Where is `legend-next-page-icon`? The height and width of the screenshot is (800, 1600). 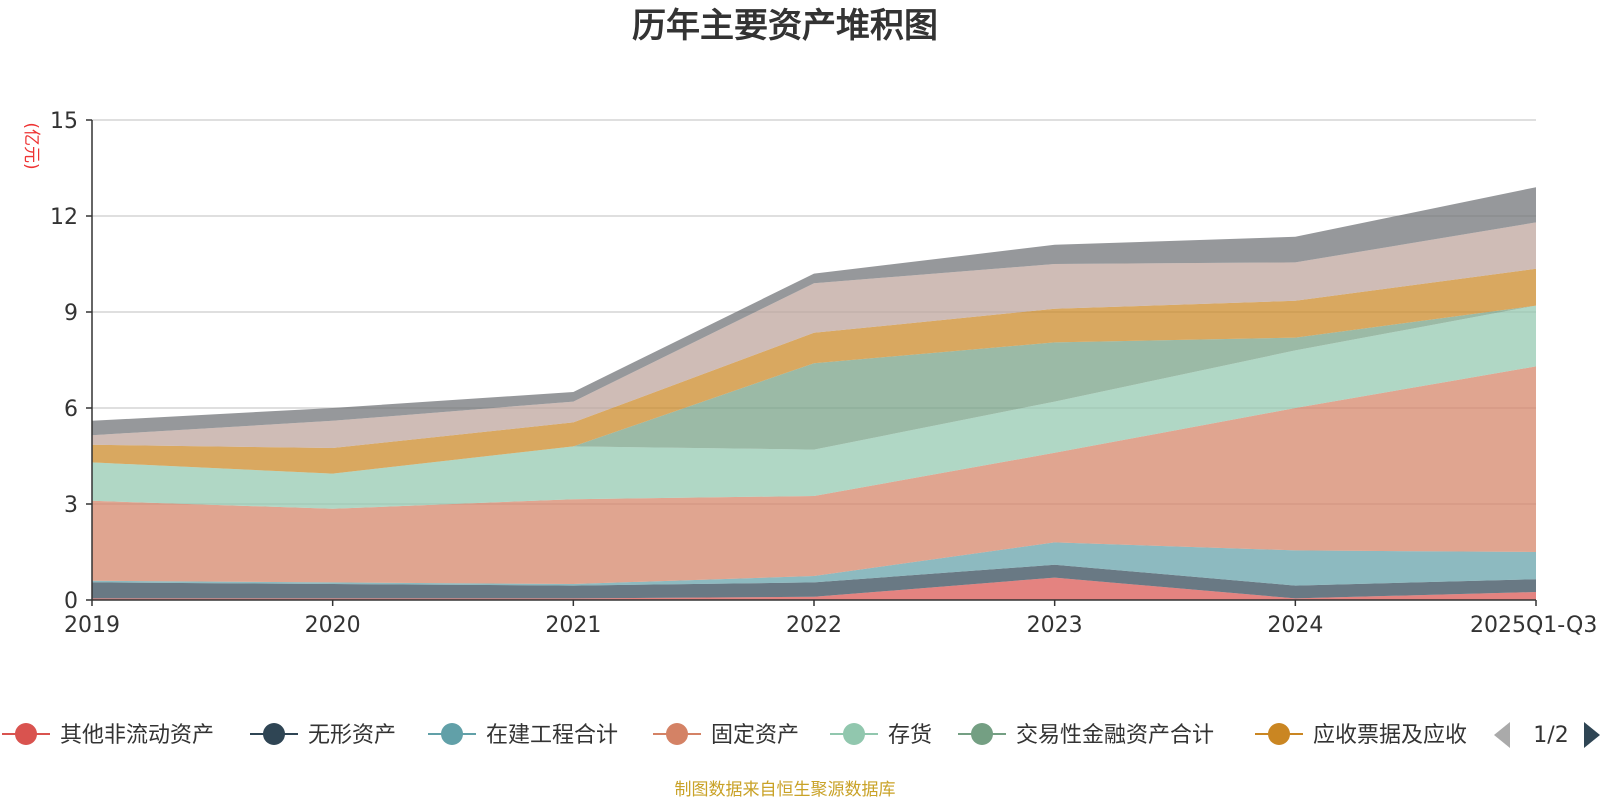
legend-next-page-icon is located at coordinates (1592, 735).